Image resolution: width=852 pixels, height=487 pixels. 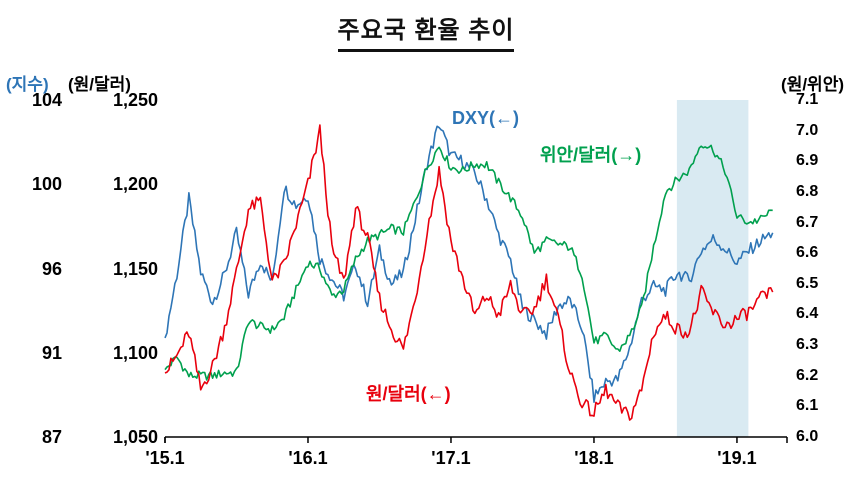 What do you see at coordinates (812, 84) in the screenshot?
I see `right-yuan-axis-unit: (원/위안)` at bounding box center [812, 84].